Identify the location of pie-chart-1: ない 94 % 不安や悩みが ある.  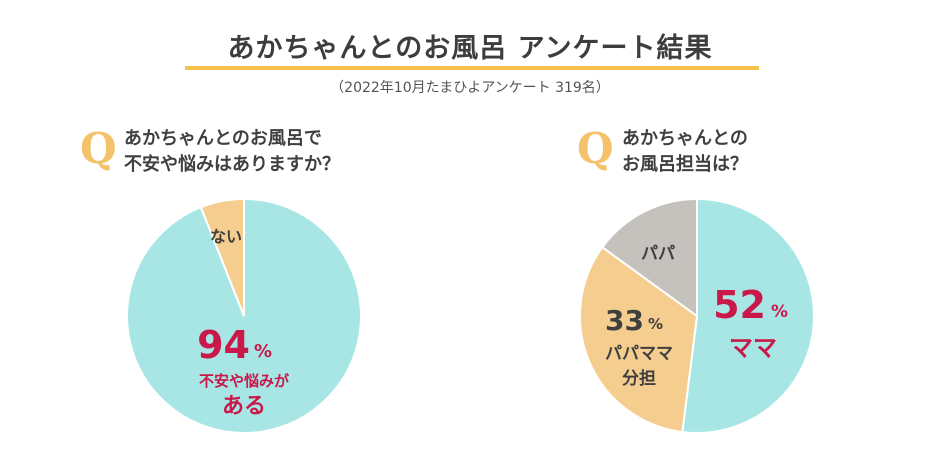
(244, 315).